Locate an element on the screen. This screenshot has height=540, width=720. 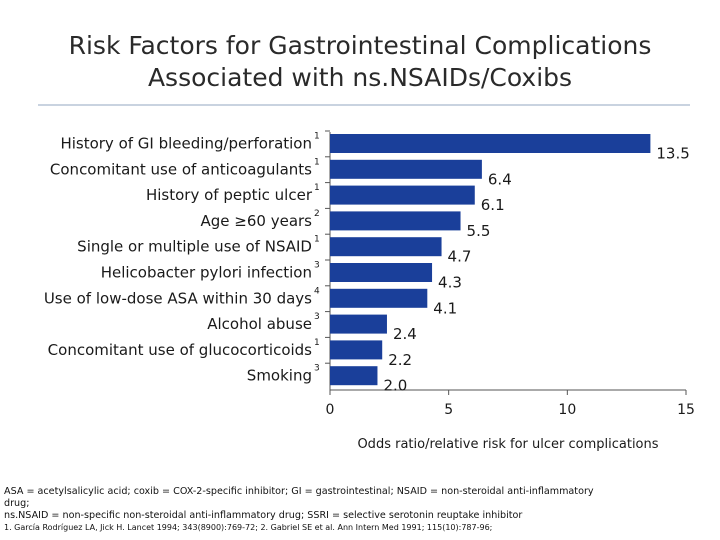
title-divider is located at coordinates (364, 105).